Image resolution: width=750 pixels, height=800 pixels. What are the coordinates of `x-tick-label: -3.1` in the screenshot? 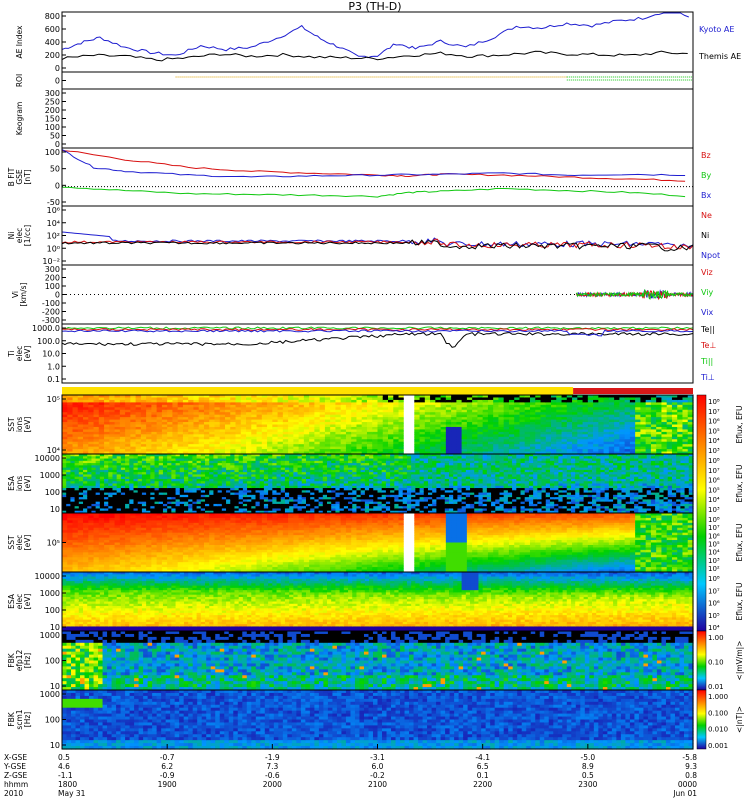 It's located at (377, 757).